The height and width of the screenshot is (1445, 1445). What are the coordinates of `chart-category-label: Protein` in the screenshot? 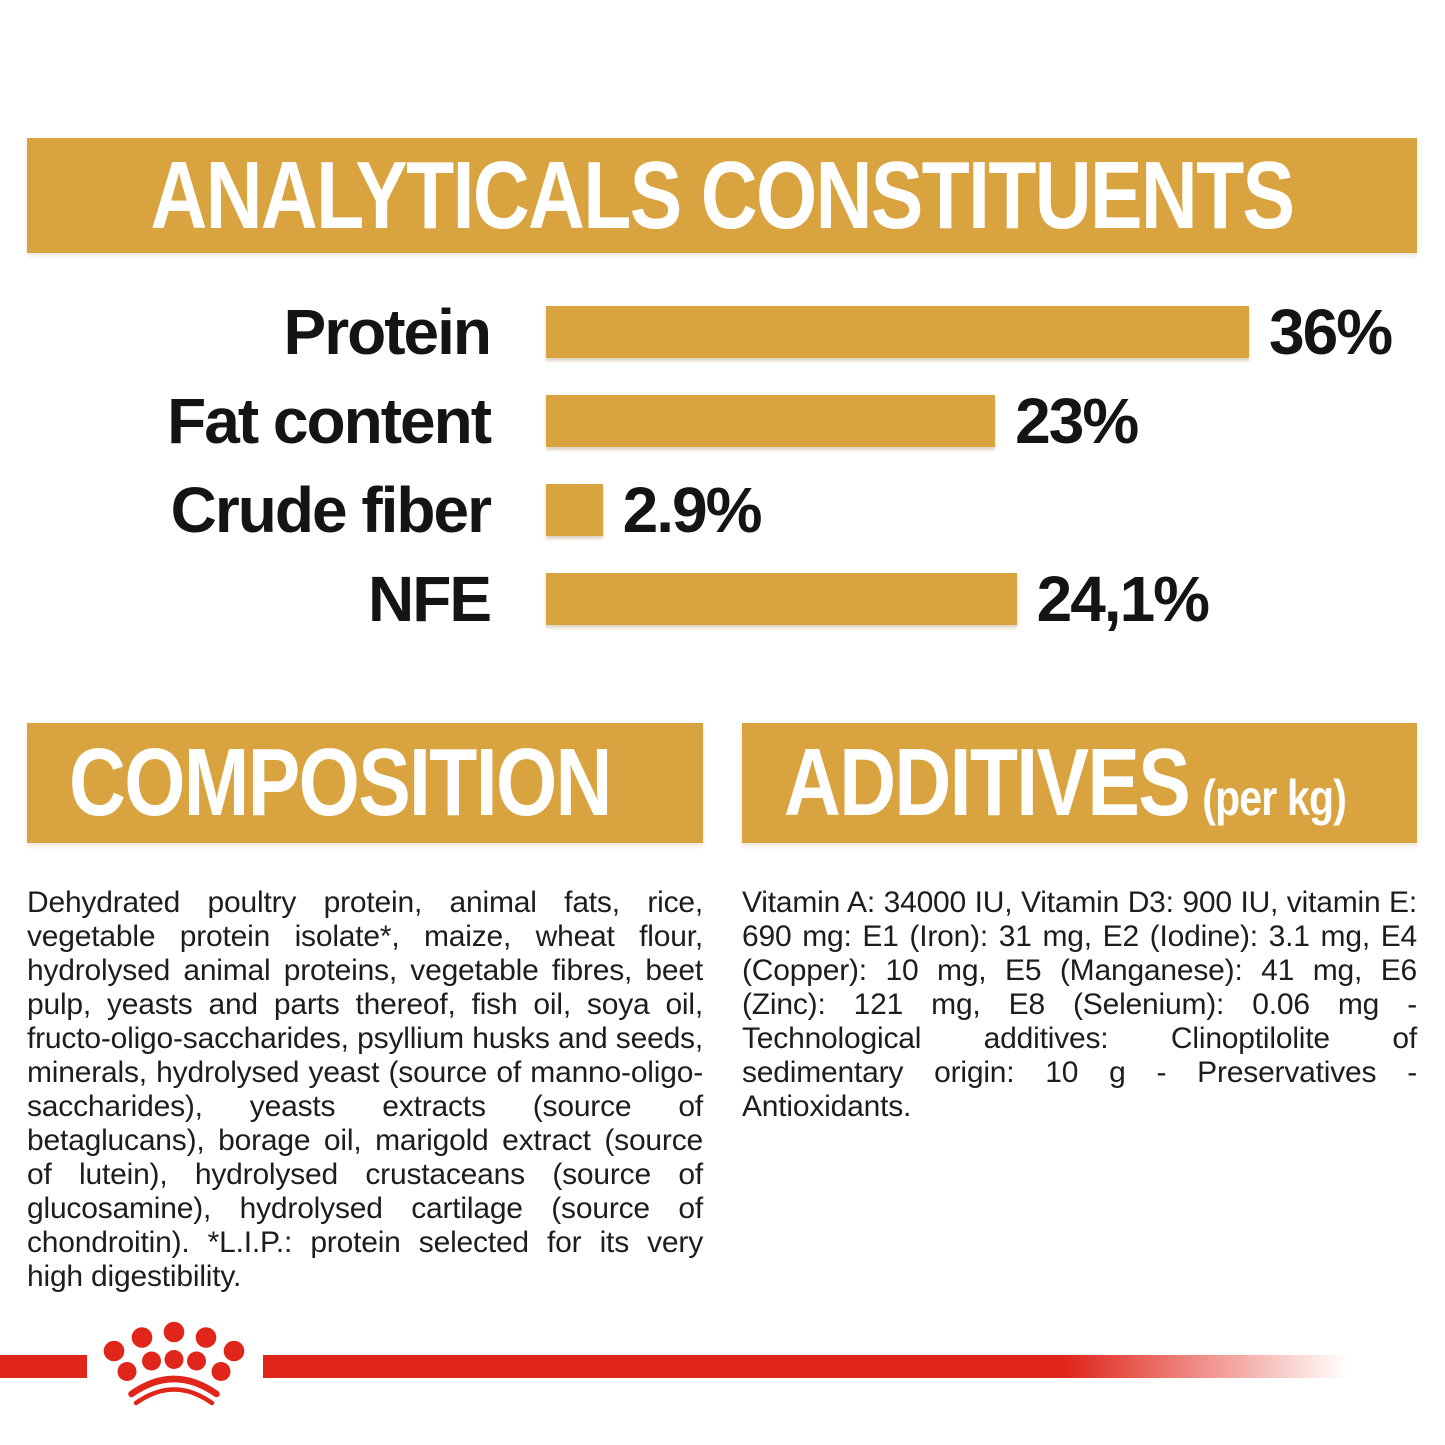 It's located at (387, 331).